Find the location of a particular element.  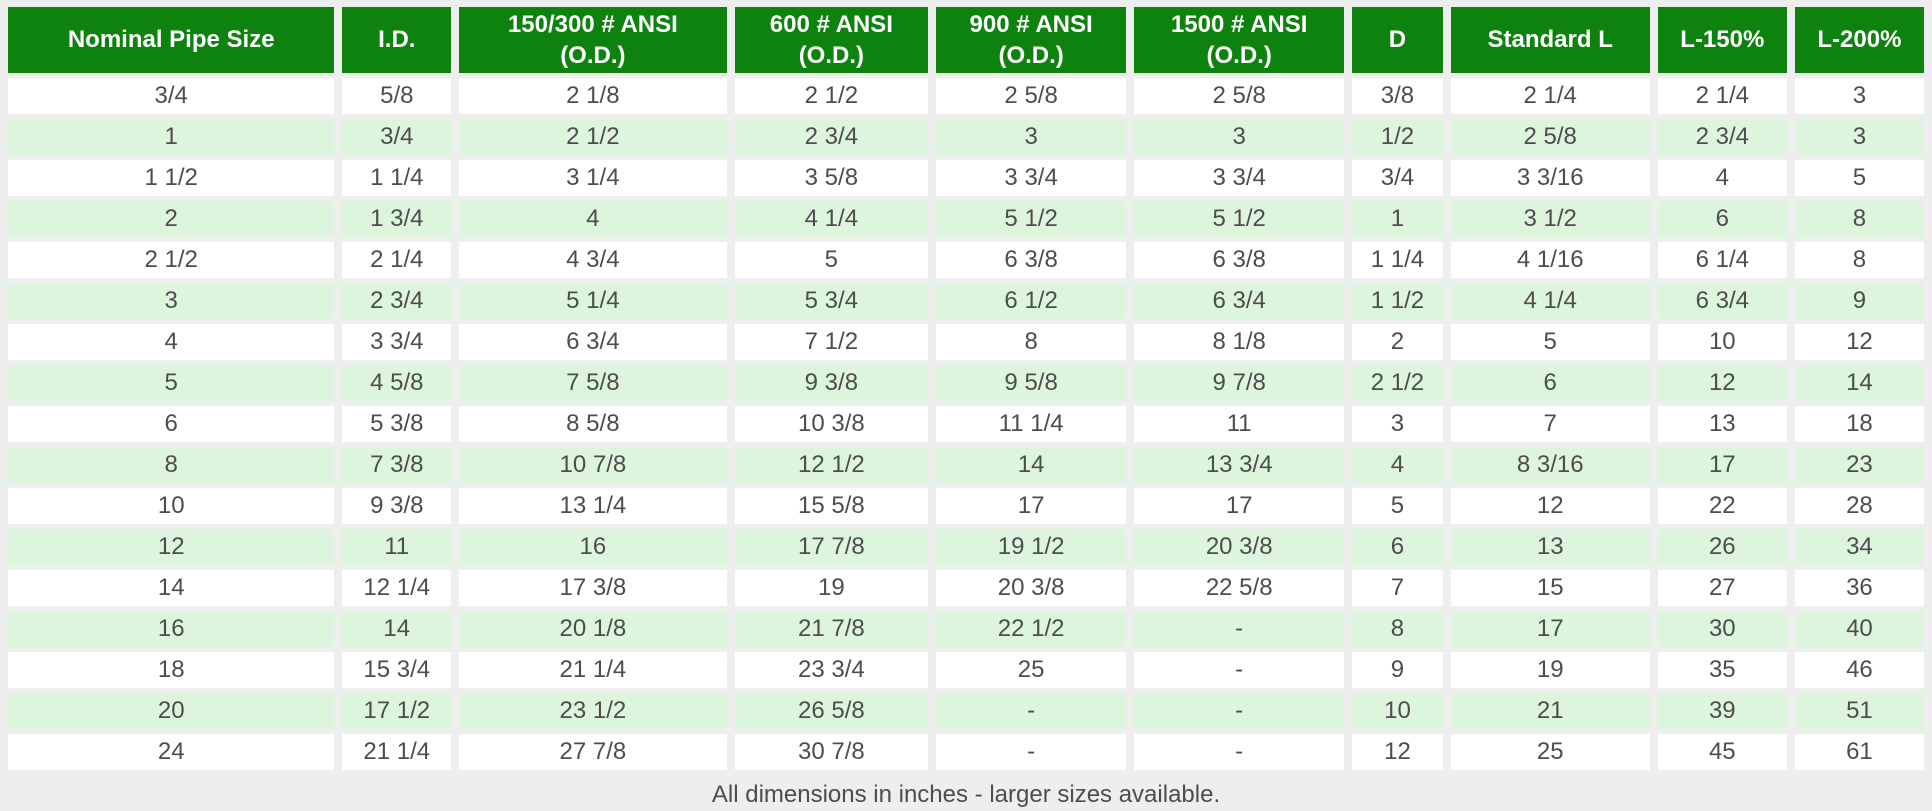

table-cell: 45 is located at coordinates (1722, 752).